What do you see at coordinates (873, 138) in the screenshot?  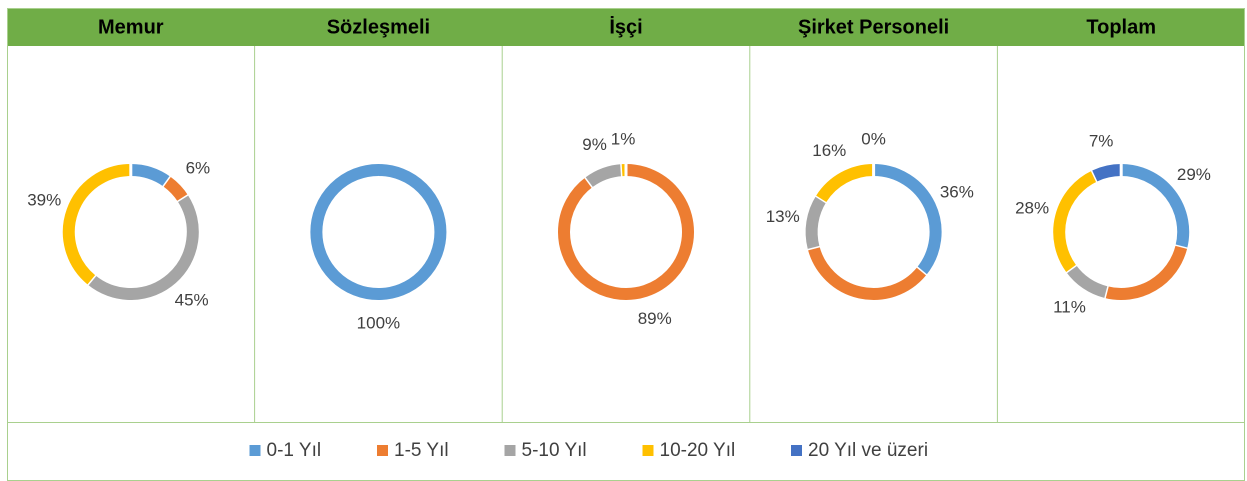 I see `data-label: 0%` at bounding box center [873, 138].